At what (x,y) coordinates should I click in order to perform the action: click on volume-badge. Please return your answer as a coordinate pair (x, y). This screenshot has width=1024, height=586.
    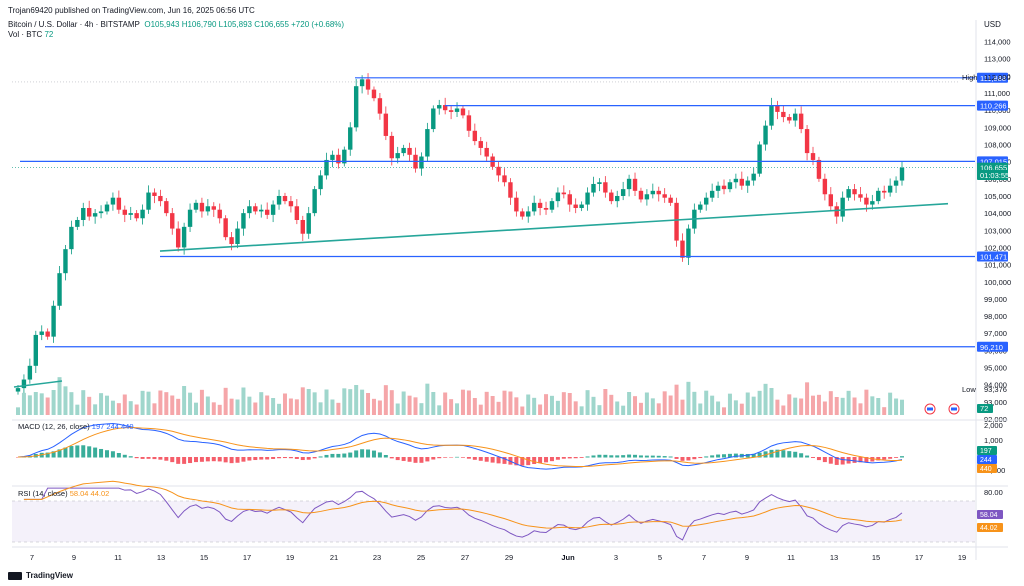
    Looking at the image, I should click on (985, 408).